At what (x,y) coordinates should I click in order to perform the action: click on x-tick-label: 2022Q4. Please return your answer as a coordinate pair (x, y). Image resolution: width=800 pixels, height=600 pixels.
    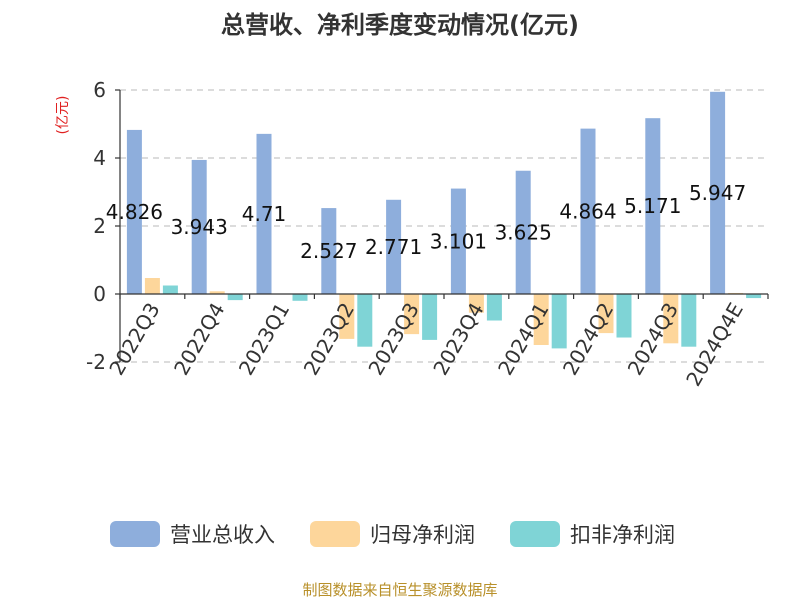
    Looking at the image, I should click on (199, 339).